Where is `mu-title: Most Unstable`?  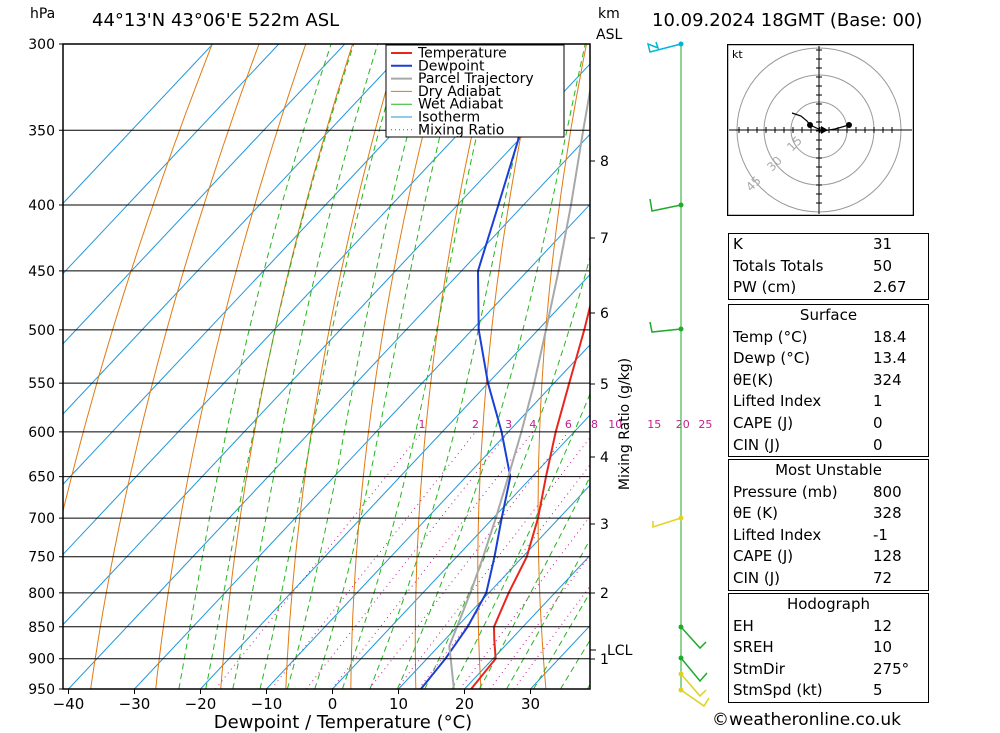
mu-title: Most Unstable is located at coordinates (828, 470).